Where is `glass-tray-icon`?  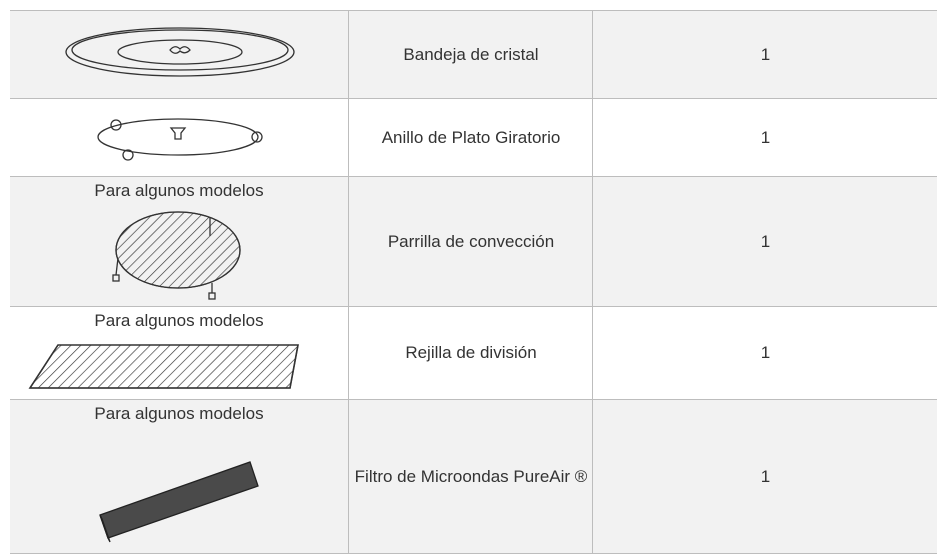 glass-tray-icon is located at coordinates (180, 52).